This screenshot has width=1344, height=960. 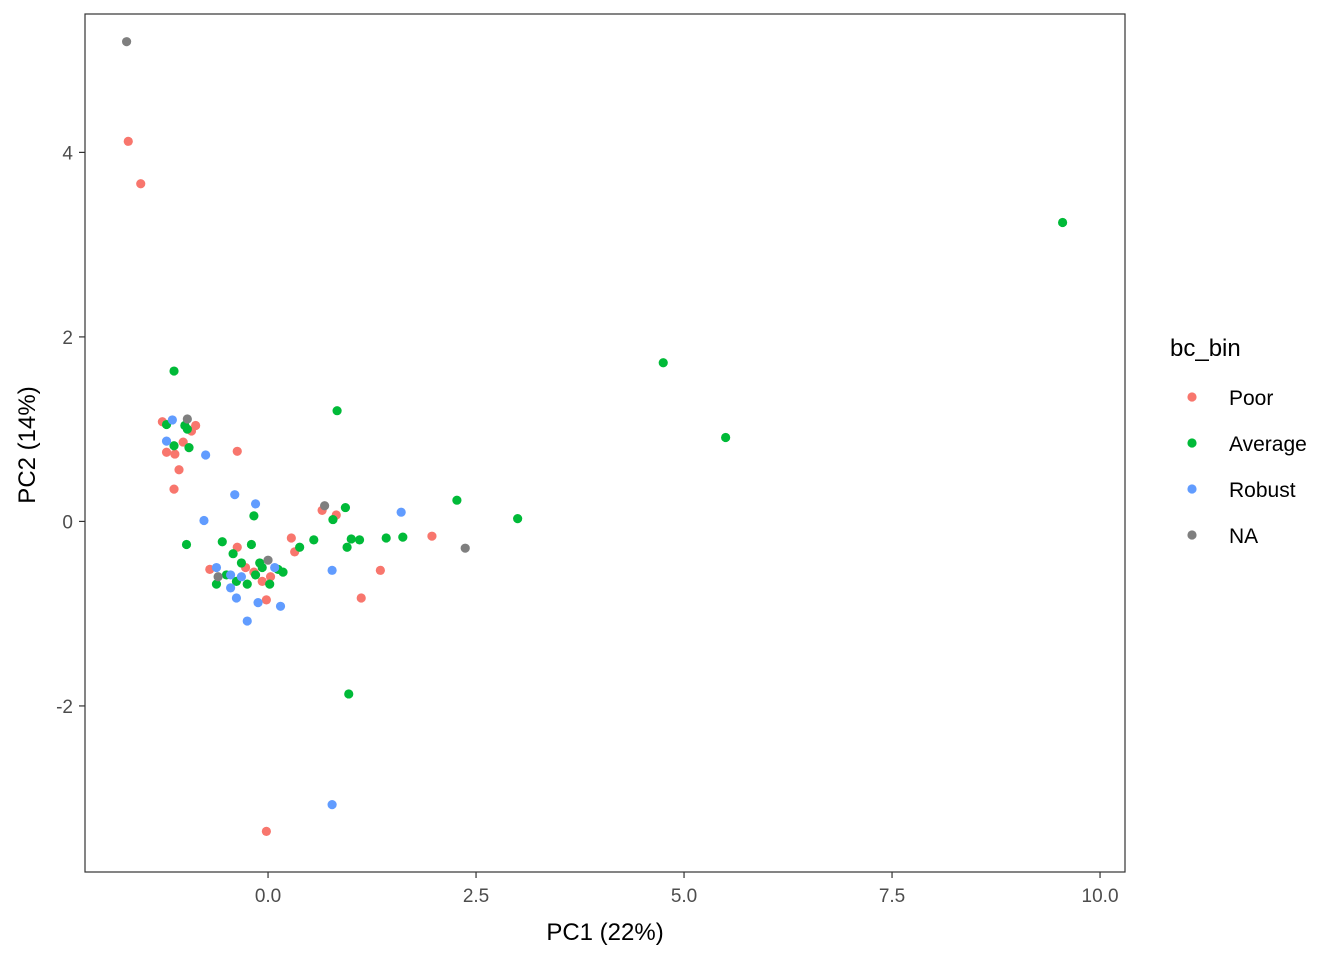 What do you see at coordinates (1192, 443) in the screenshot?
I see `legend-key-average` at bounding box center [1192, 443].